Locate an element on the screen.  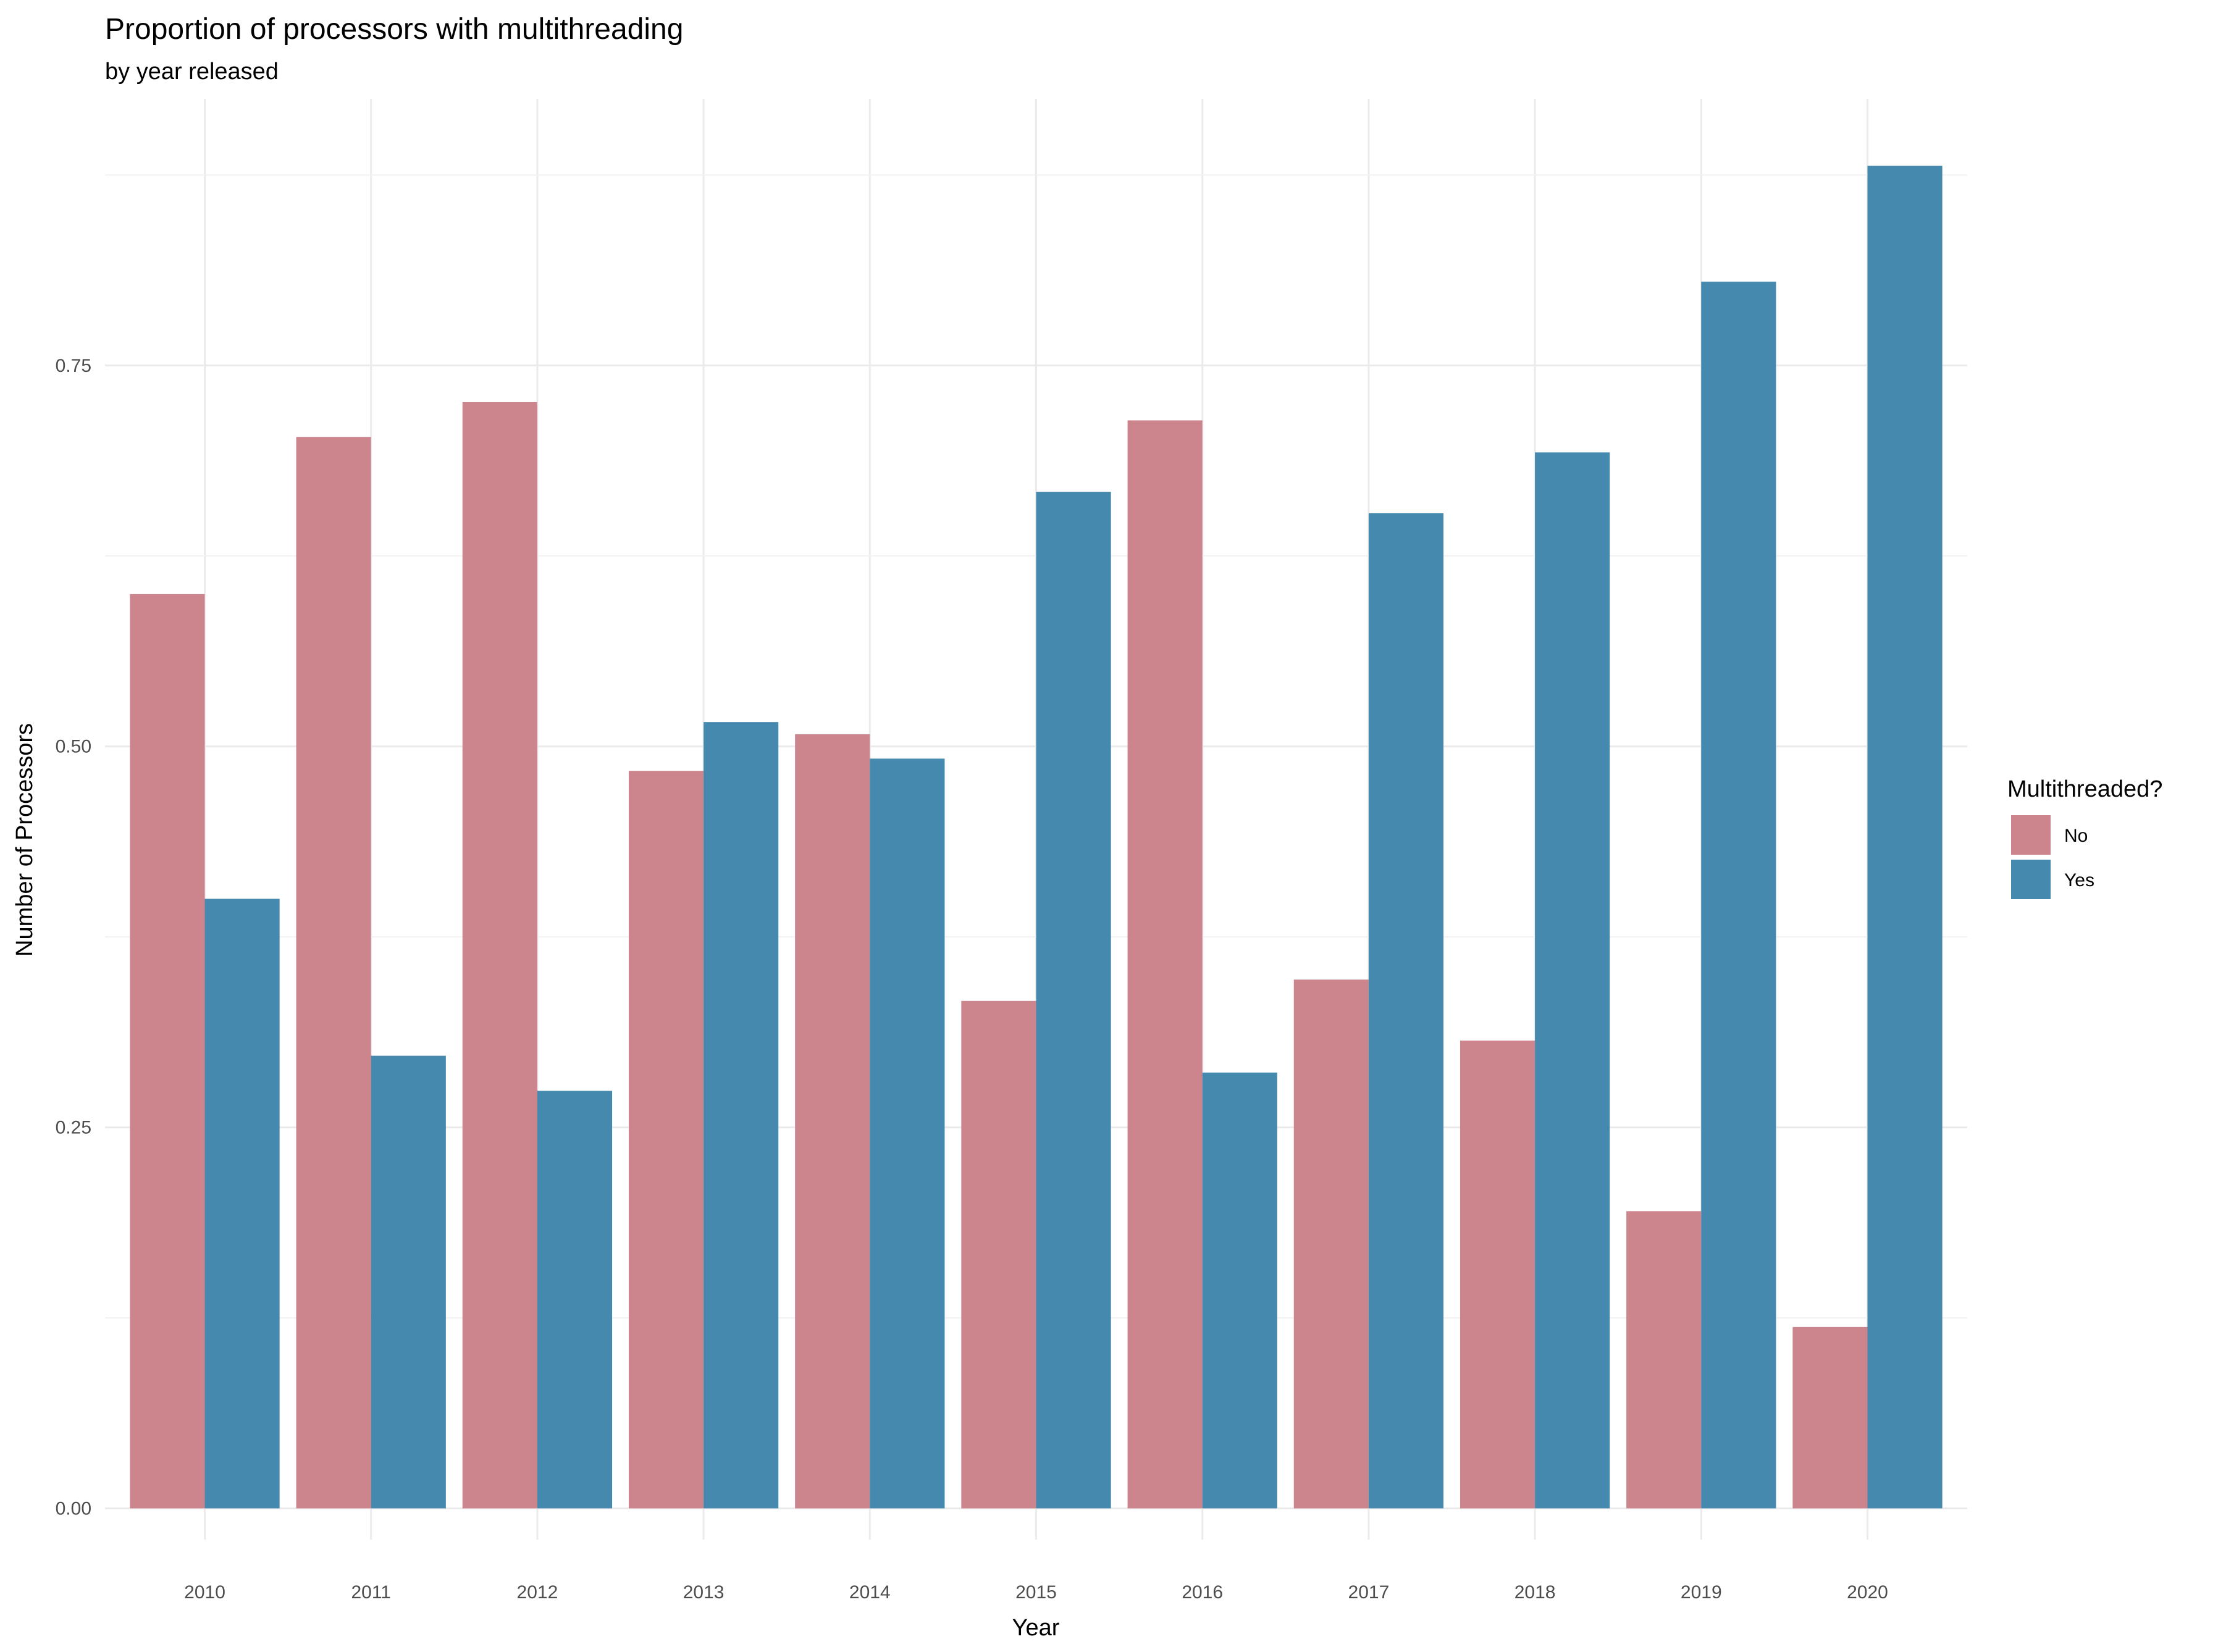
bar-yes-2012 is located at coordinates (575, 1300).